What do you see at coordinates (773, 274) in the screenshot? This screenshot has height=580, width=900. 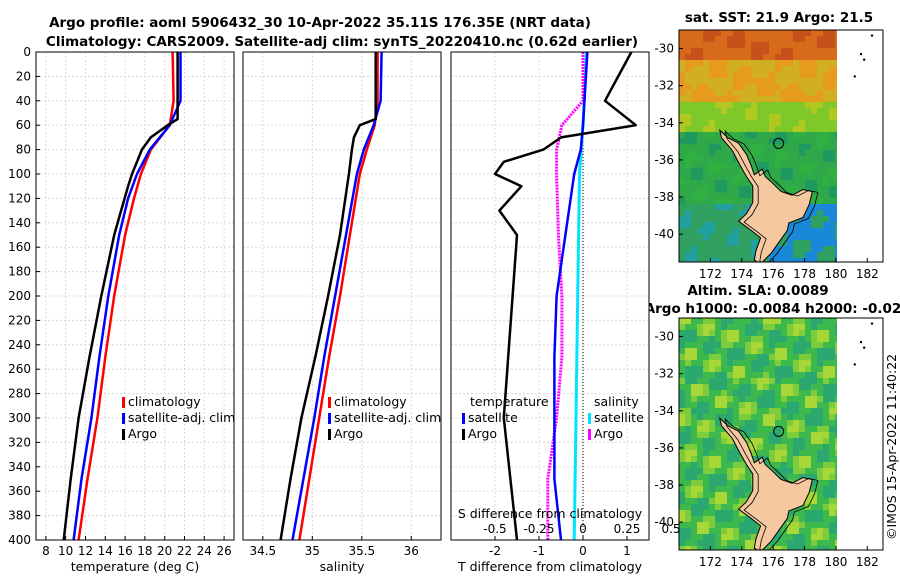 I see `map-lon-tick-label: 176` at bounding box center [773, 274].